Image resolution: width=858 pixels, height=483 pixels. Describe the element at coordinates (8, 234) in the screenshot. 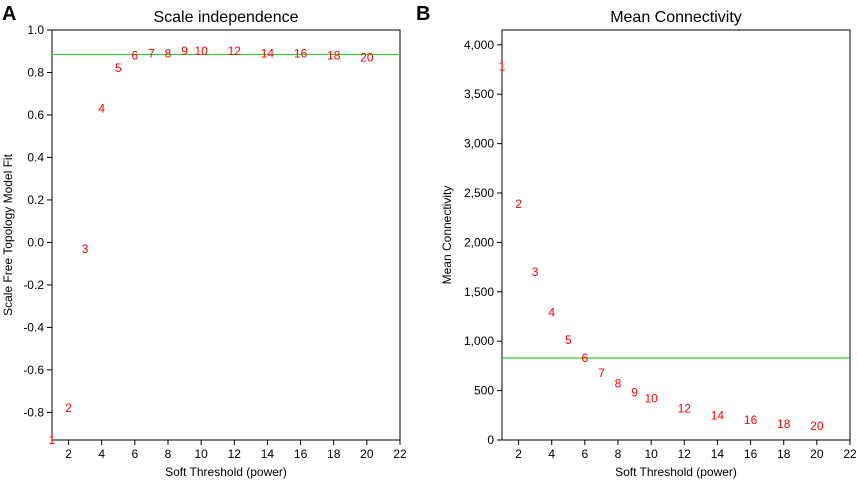

I see `y-axis-label: Scale Free Topology Model Fit` at that location.